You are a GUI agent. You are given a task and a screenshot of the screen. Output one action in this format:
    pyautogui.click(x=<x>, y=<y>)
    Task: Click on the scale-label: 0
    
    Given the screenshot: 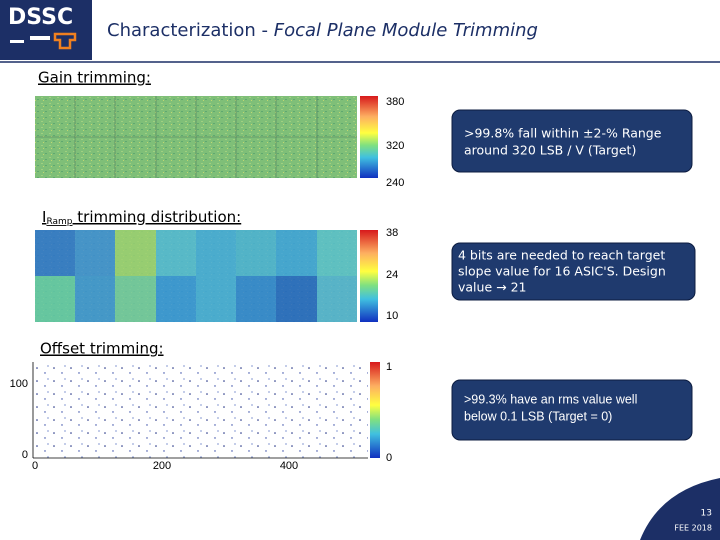 What is the action you would take?
    pyautogui.click(x=389, y=458)
    